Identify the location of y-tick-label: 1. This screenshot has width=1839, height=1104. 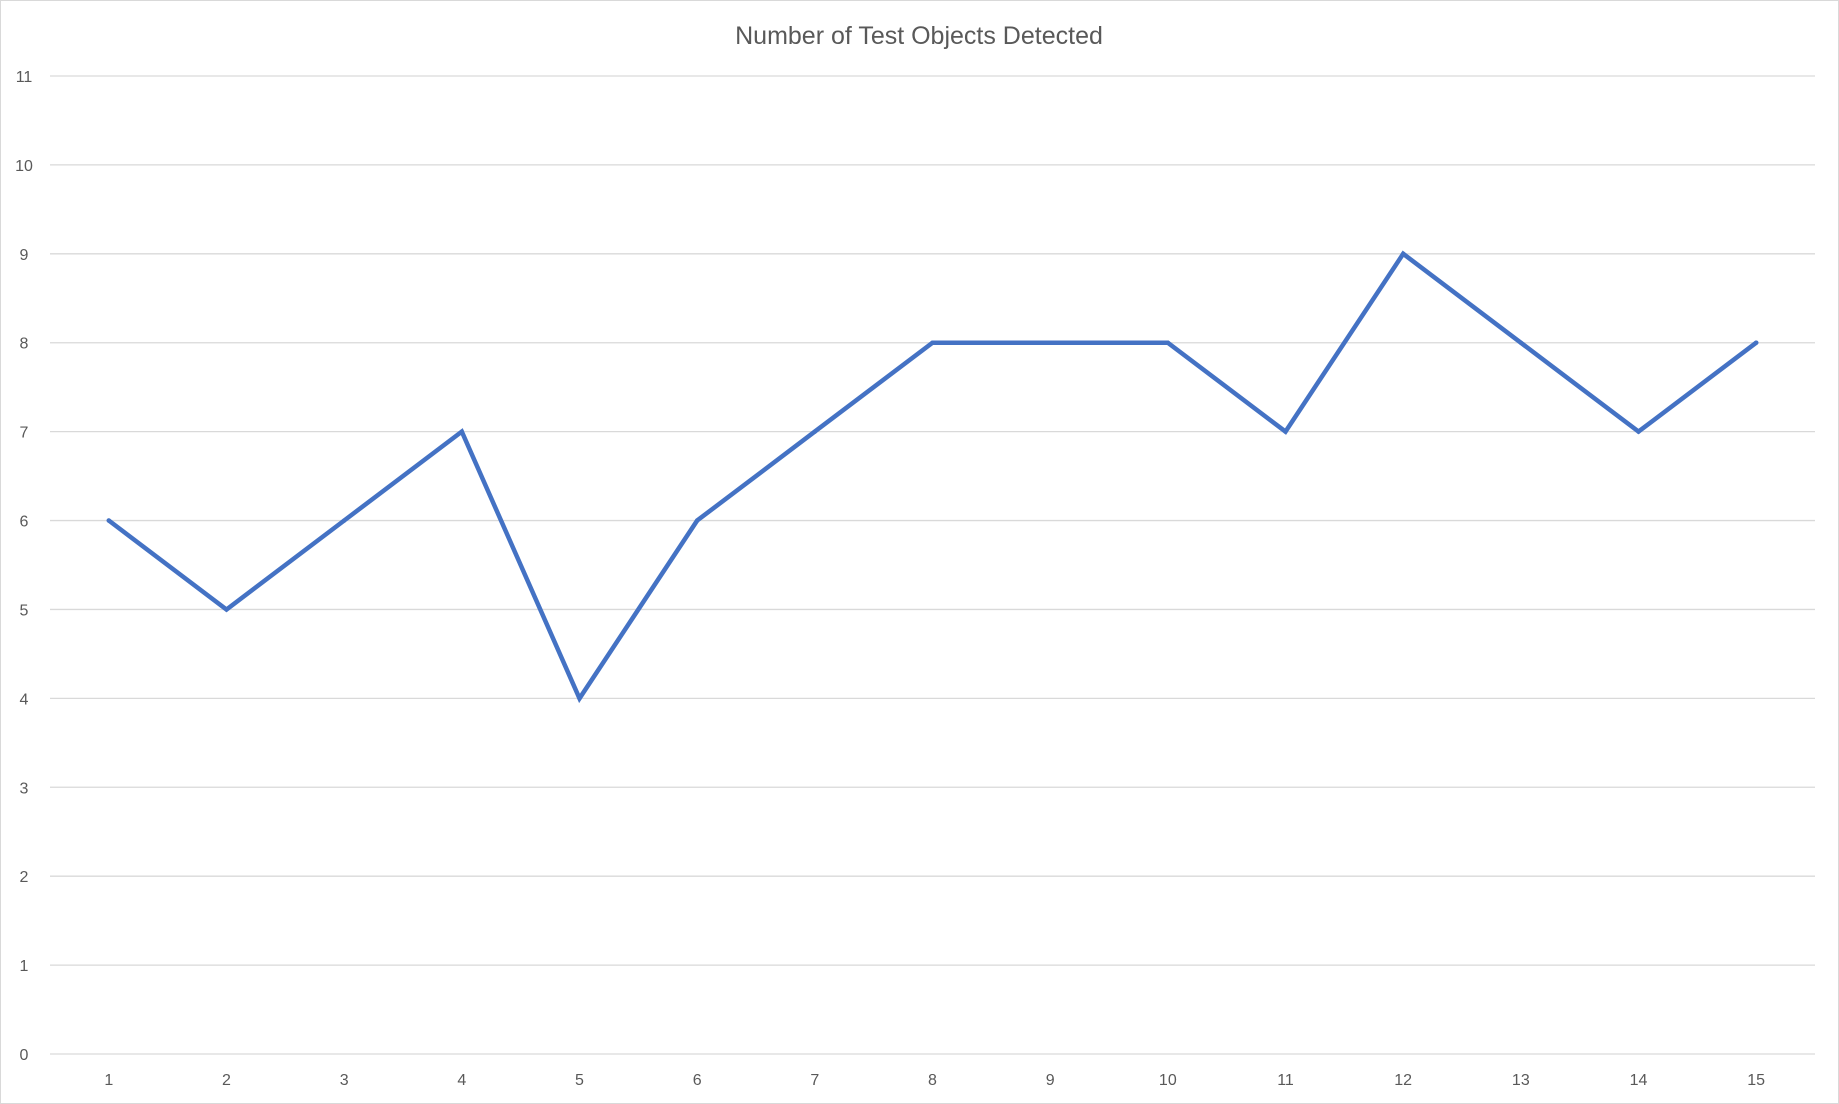
(24, 966).